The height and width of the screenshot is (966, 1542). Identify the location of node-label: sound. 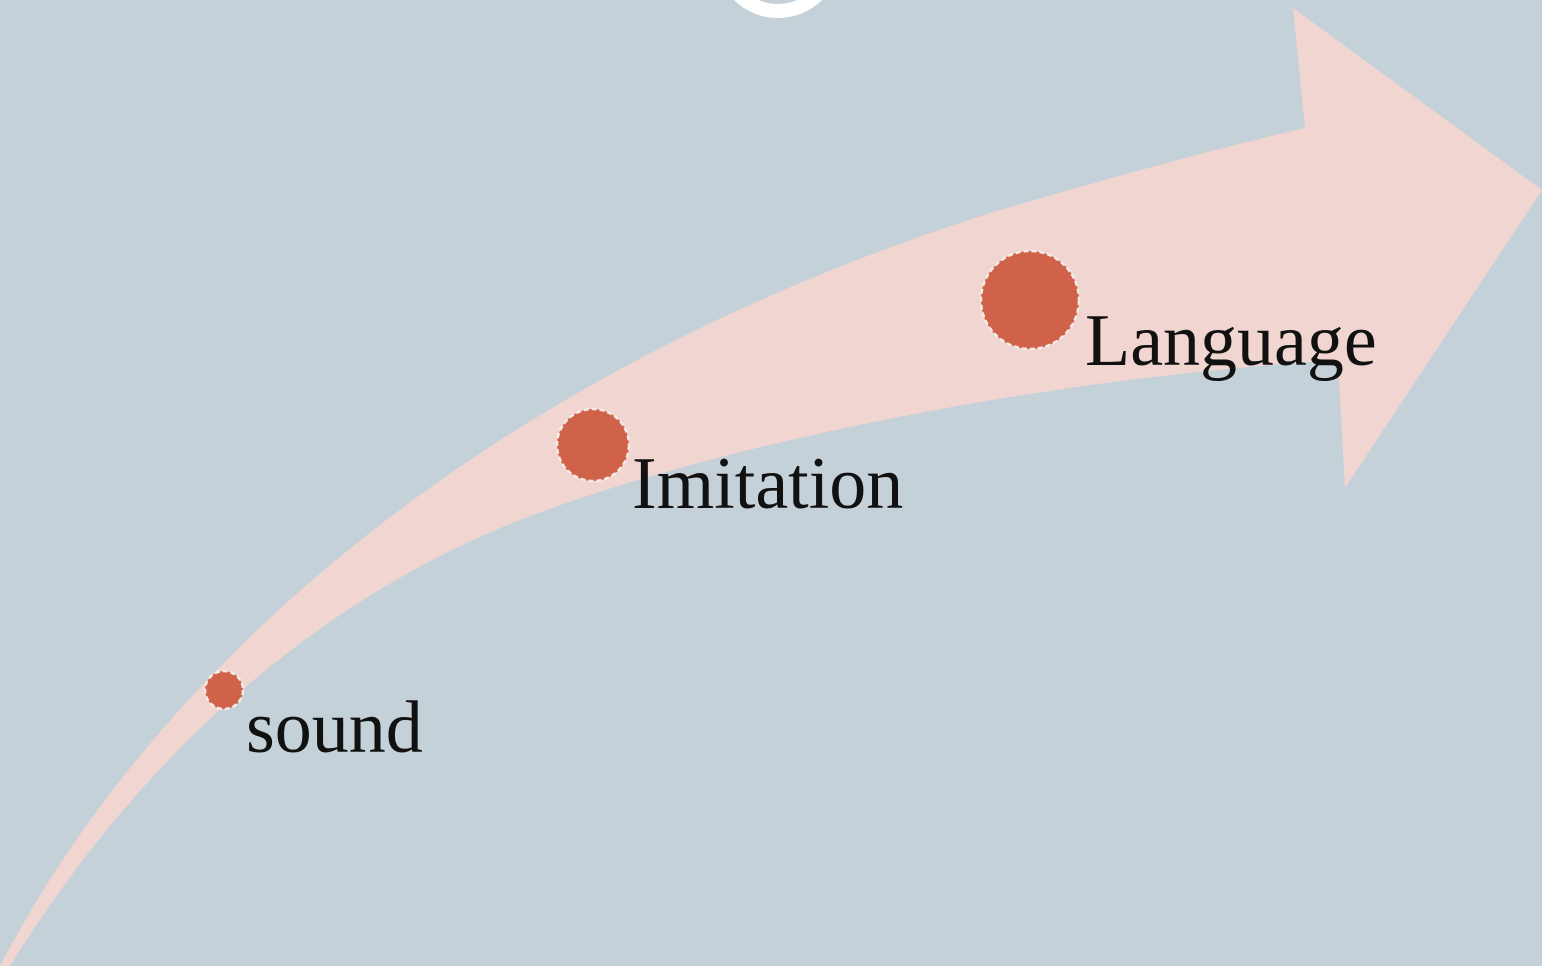
(334, 728).